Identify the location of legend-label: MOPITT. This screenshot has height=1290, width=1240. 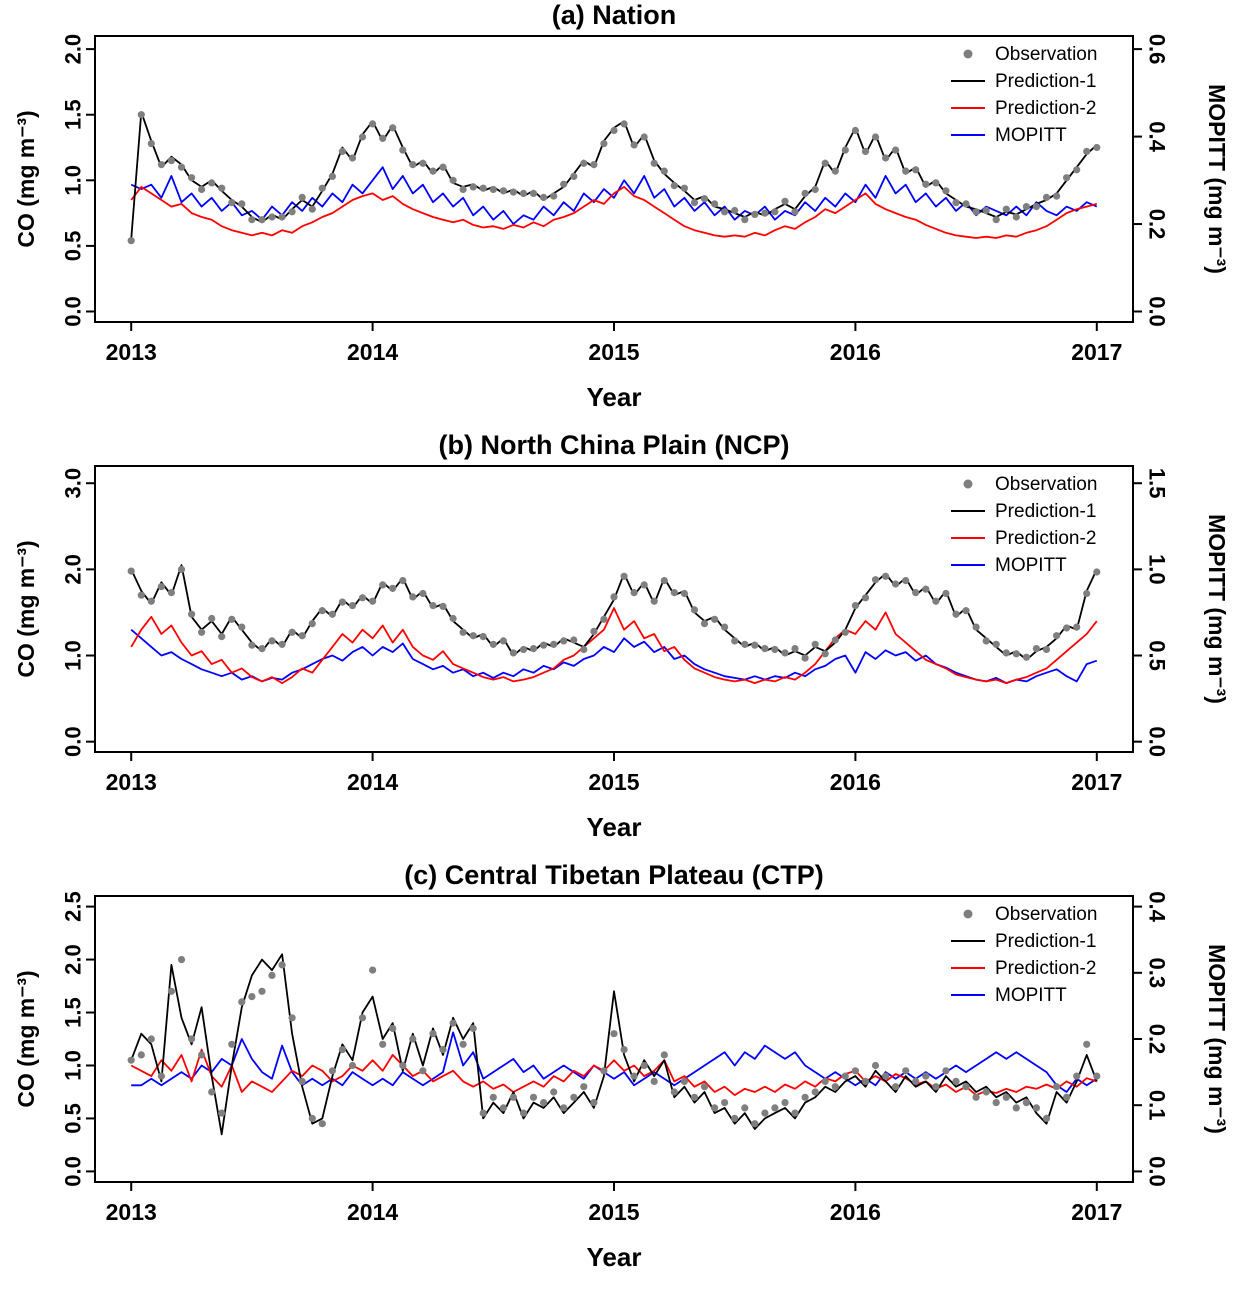
(1031, 995).